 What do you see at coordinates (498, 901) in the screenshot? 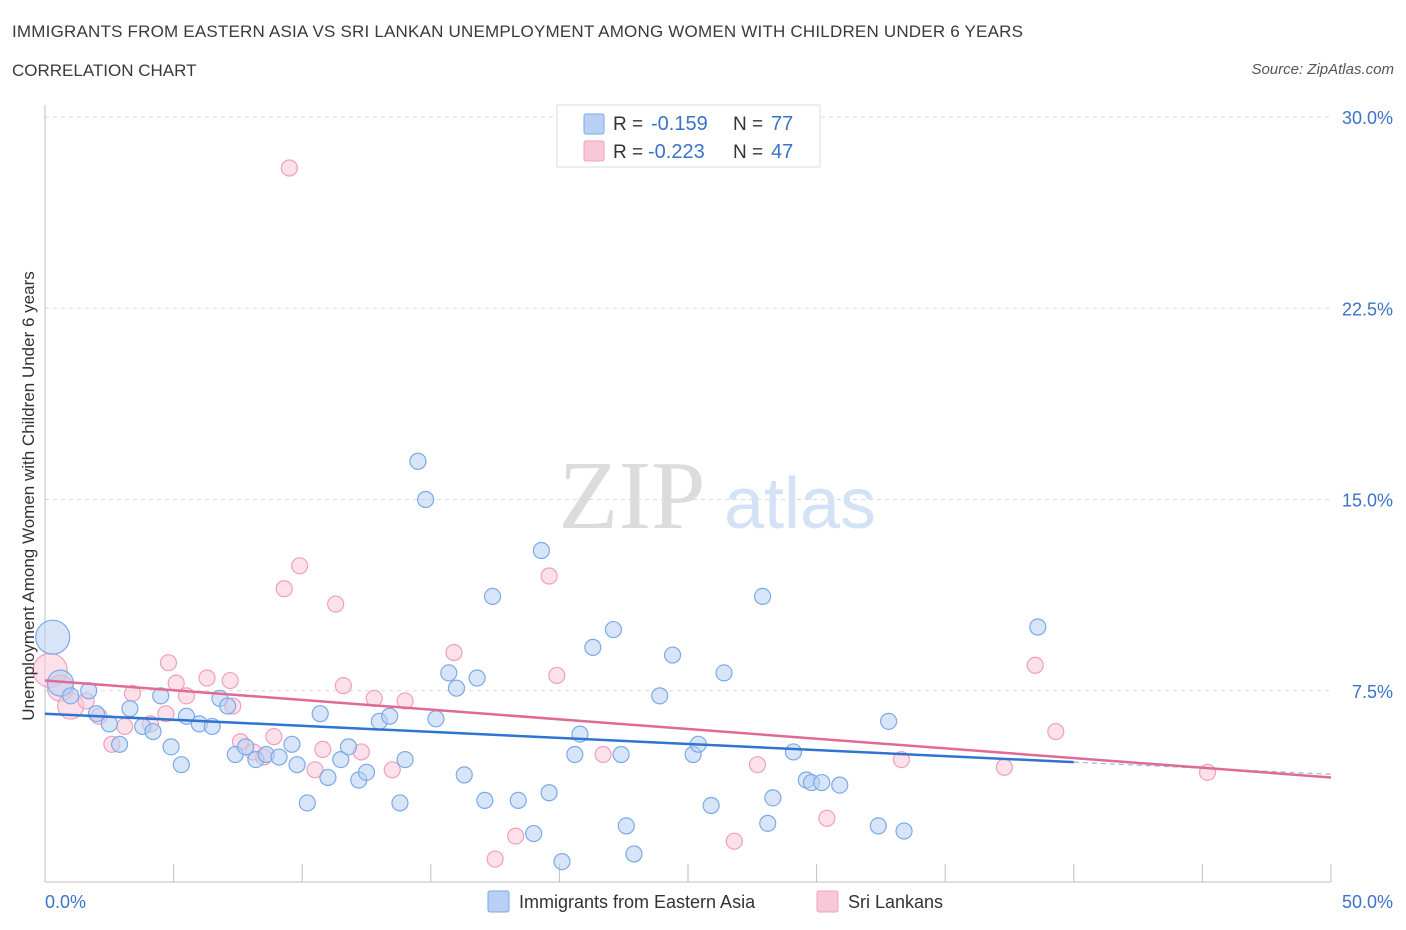
I see `bottom-legend-swatch-blue` at bounding box center [498, 901].